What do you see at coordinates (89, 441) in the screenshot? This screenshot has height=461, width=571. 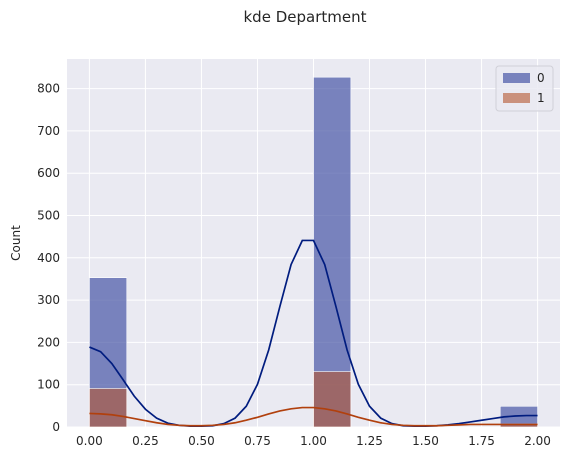 I see `x-tick-label: 0.00` at bounding box center [89, 441].